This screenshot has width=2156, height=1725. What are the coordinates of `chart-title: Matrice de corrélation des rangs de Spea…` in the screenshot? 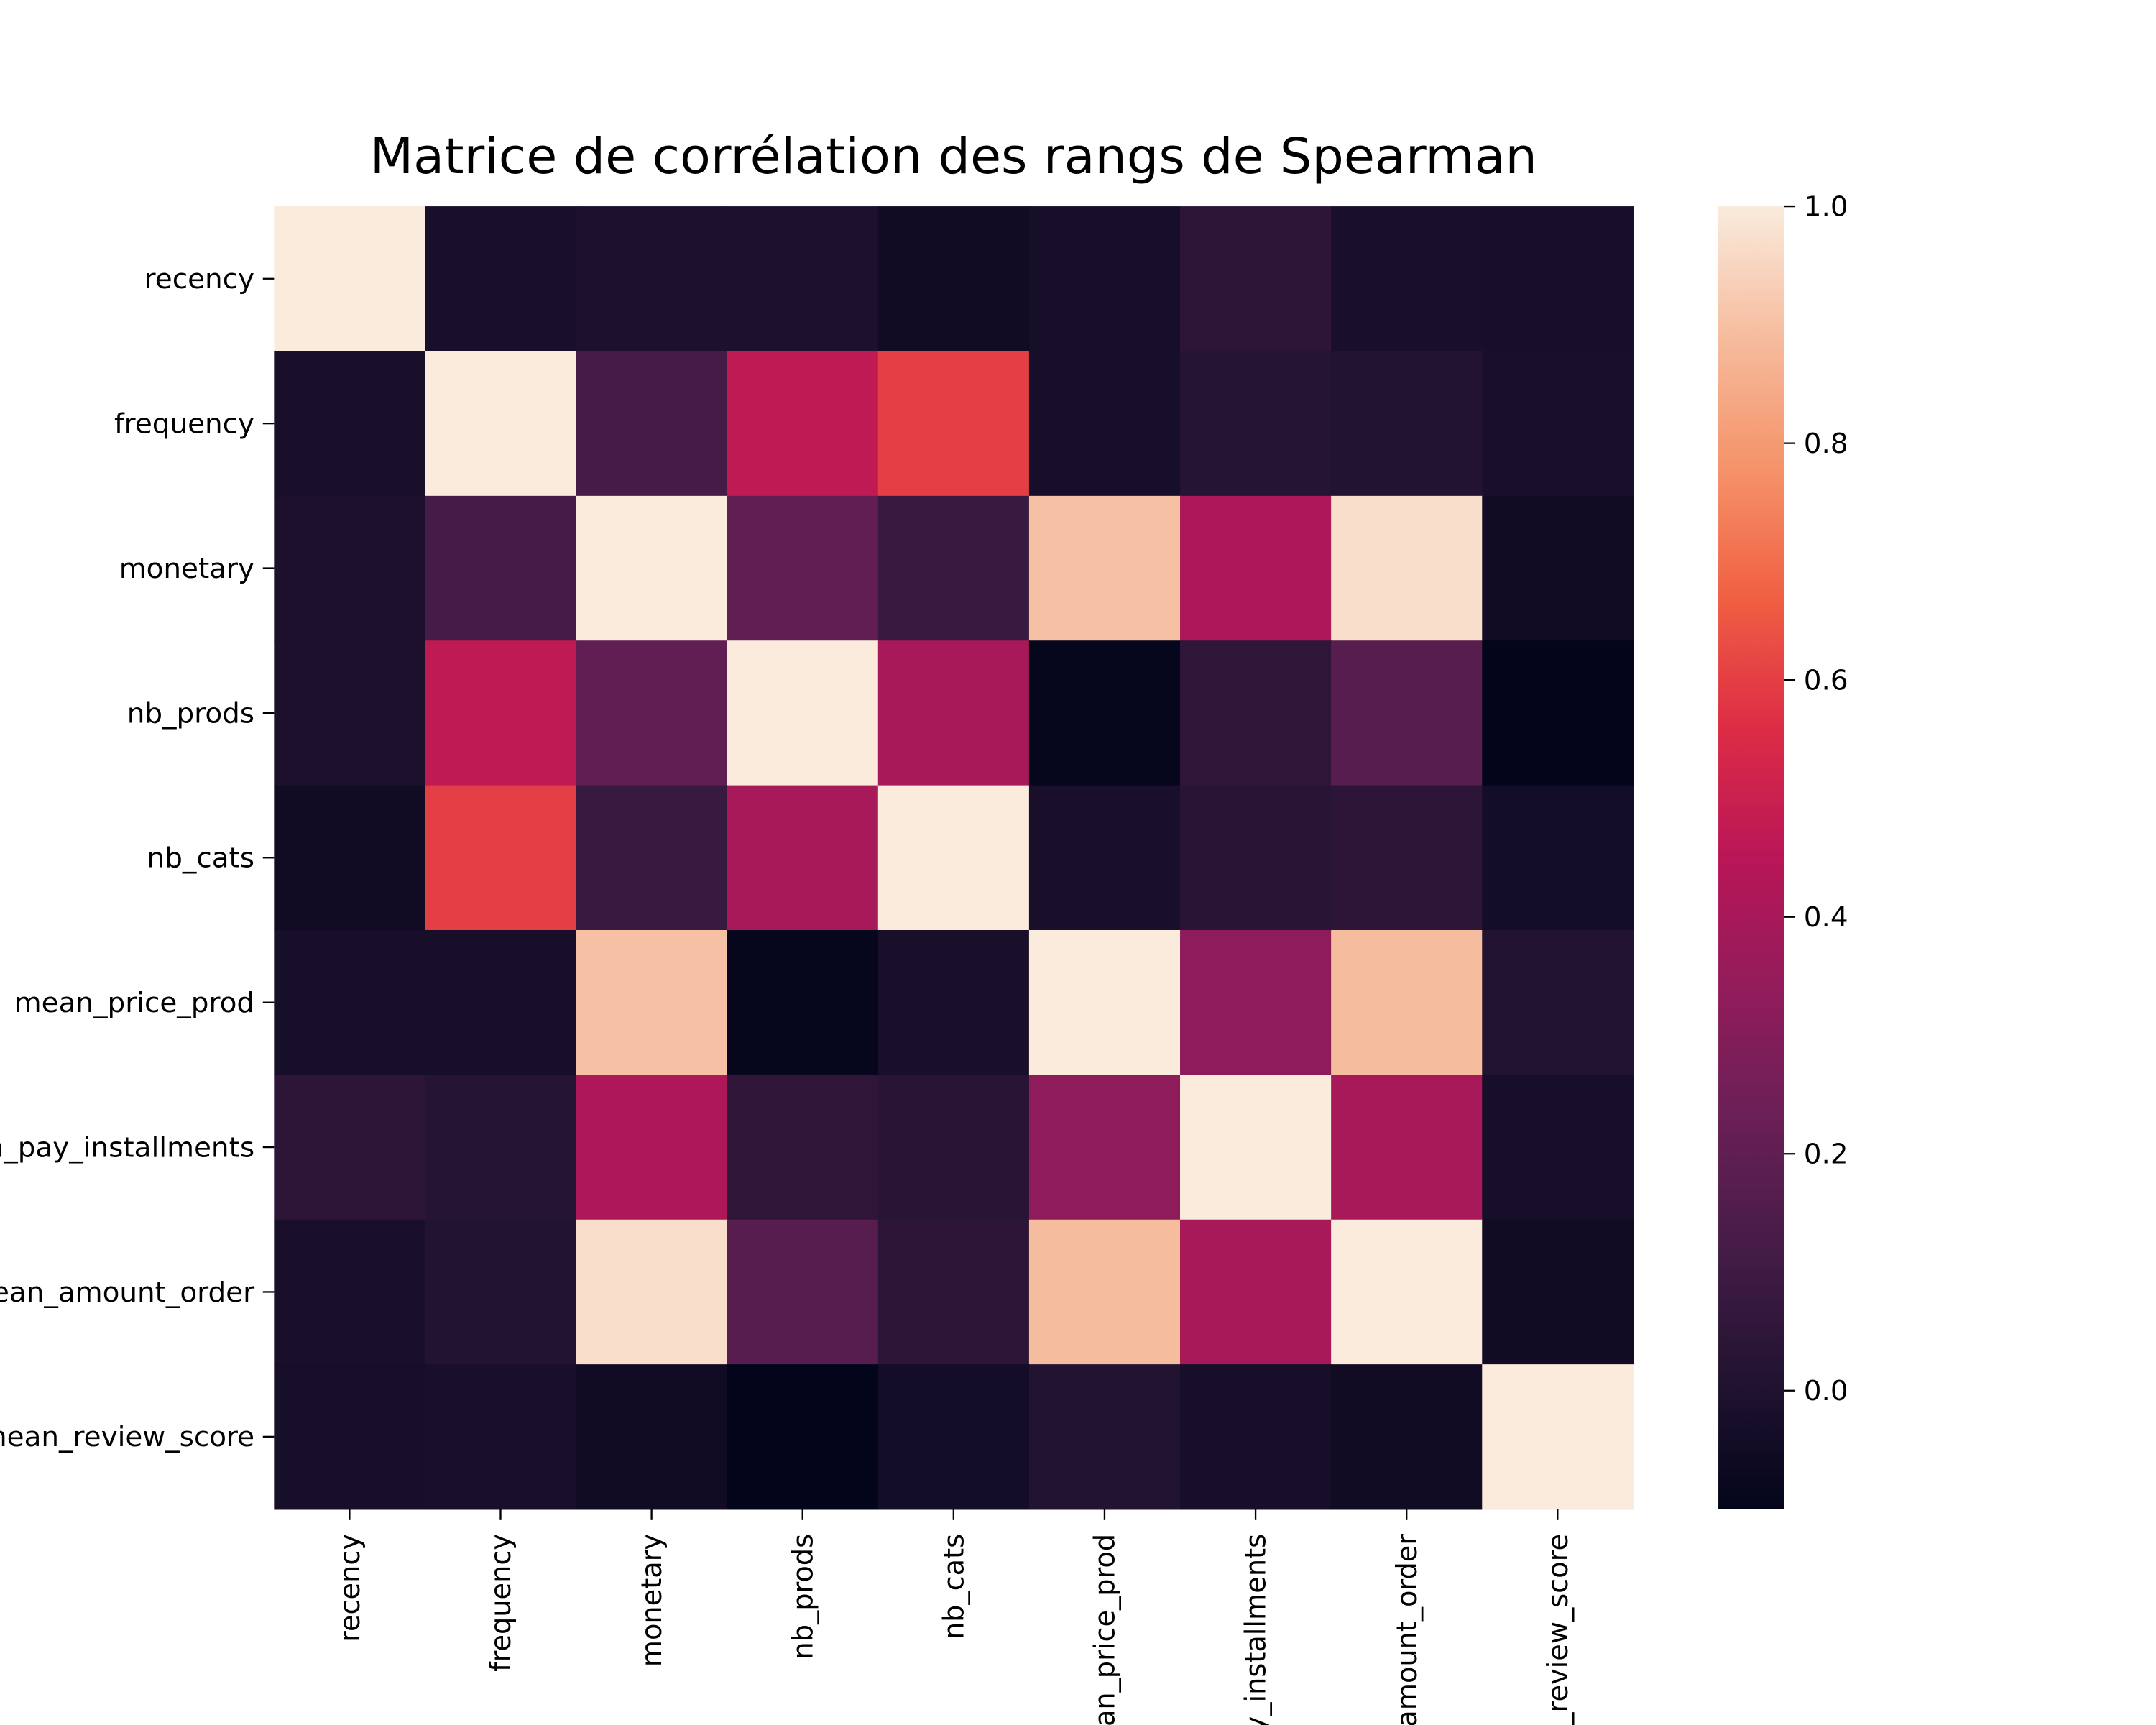 It's located at (954, 157).